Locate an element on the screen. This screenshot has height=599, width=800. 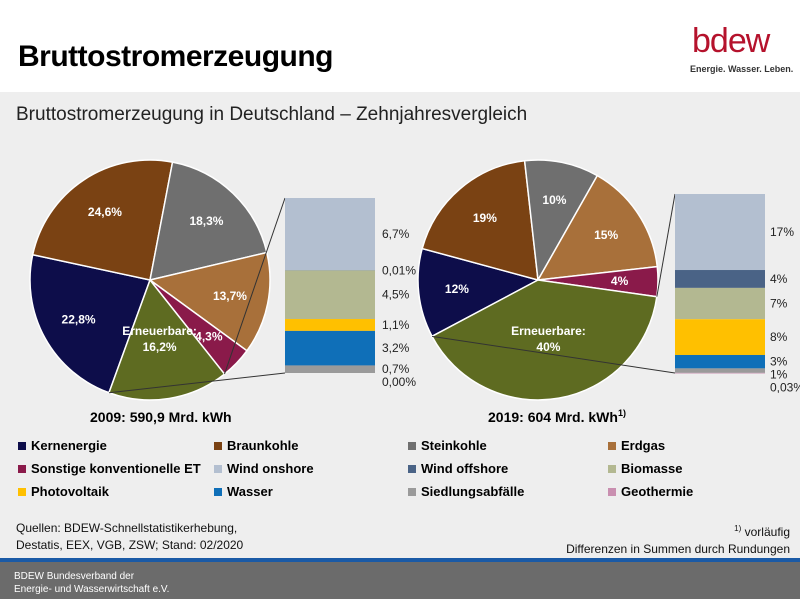
legend-item-biomasse: Biomasse is located at coordinates (645, 468).